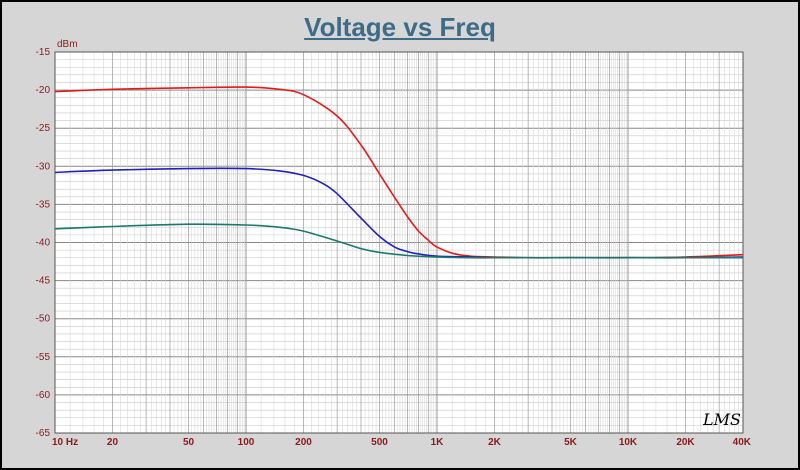 The width and height of the screenshot is (800, 470). Describe the element at coordinates (721, 419) in the screenshot. I see `lms-watermark: LMS` at that location.